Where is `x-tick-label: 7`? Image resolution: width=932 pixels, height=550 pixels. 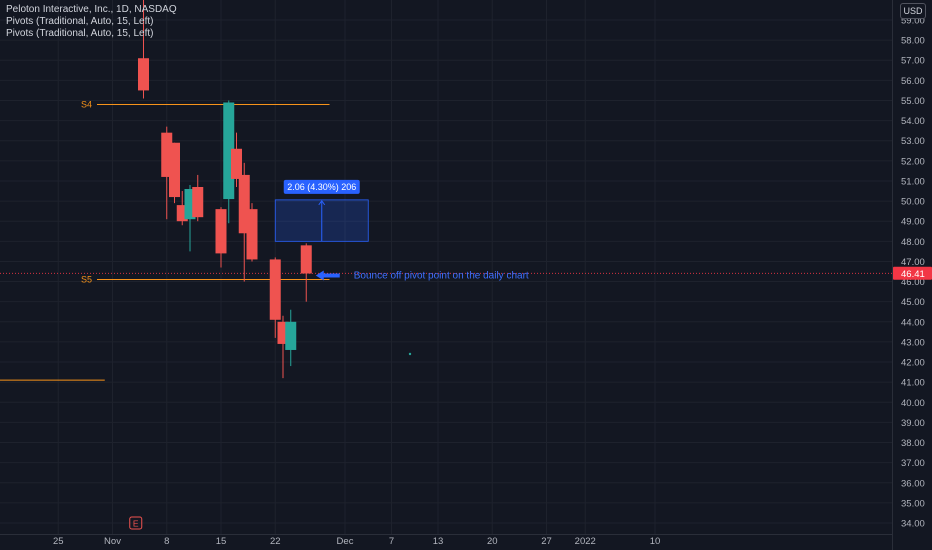 x-tick-label: 7 is located at coordinates (391, 541).